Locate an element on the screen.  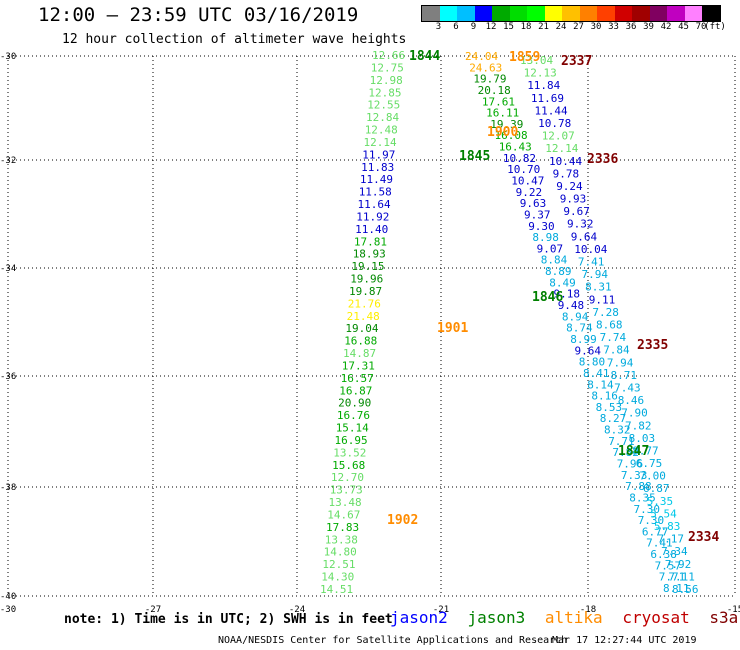
wave-height-label: 13.38 is located at coordinates (341, 539).